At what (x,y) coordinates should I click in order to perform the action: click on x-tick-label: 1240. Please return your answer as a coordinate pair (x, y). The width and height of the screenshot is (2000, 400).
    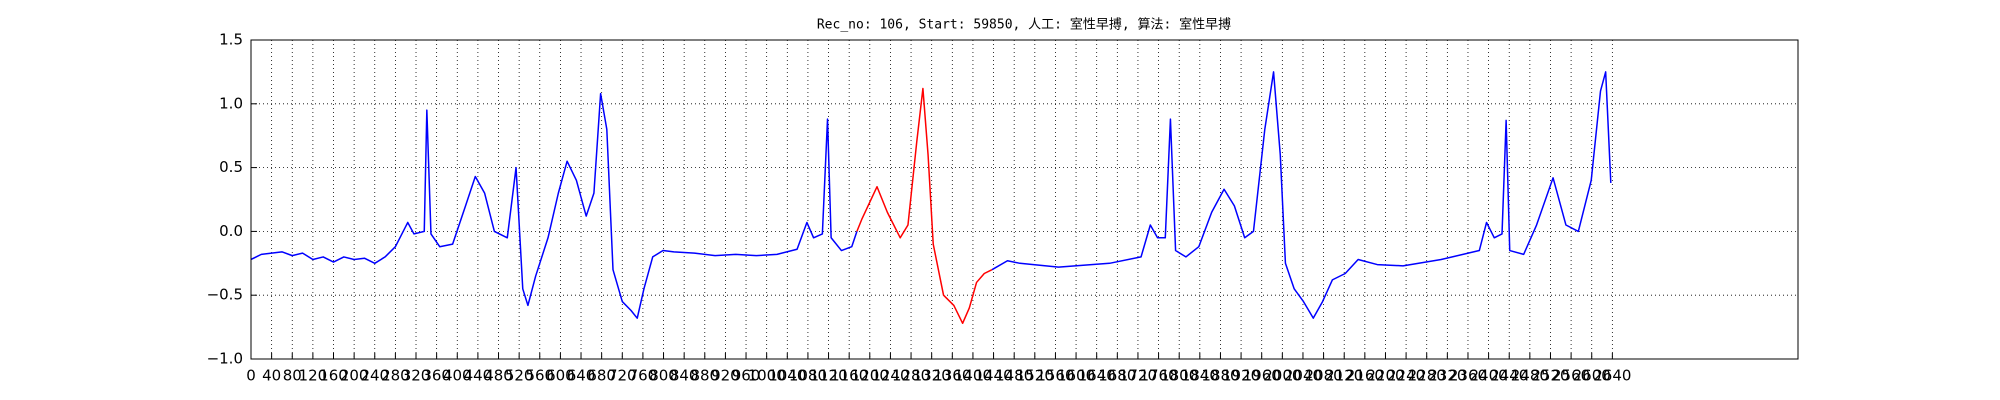
    Looking at the image, I should click on (890, 376).